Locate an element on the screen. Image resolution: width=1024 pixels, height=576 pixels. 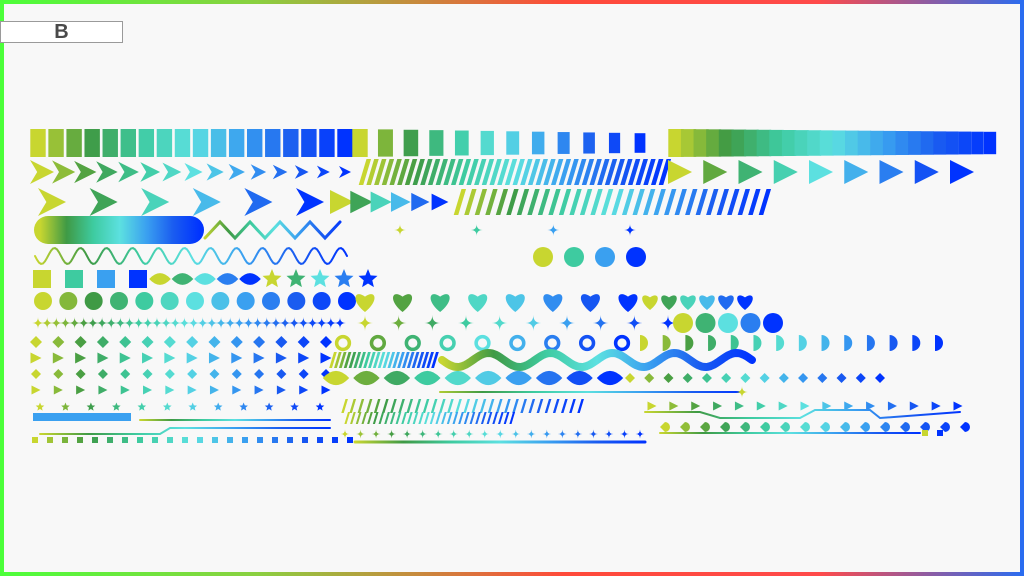
sine-wave-line is located at coordinates (191, 256).